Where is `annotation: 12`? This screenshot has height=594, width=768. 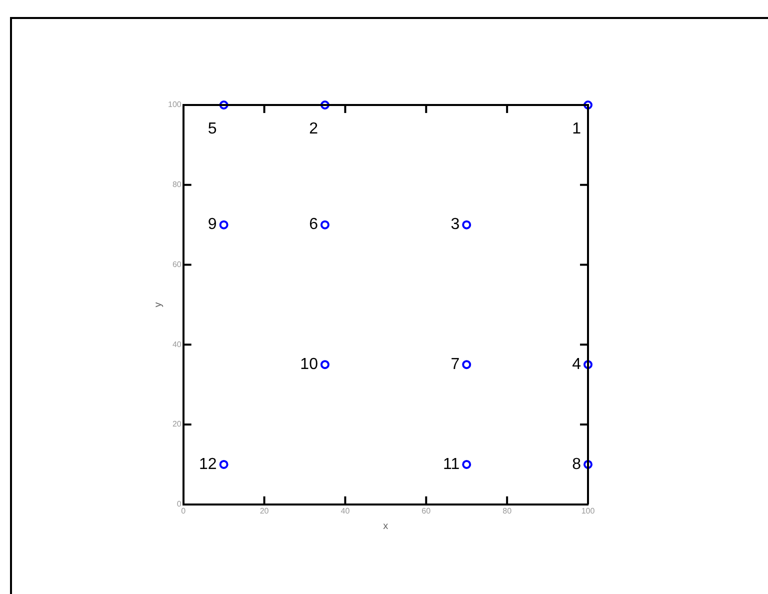 annotation: 12 is located at coordinates (208, 464).